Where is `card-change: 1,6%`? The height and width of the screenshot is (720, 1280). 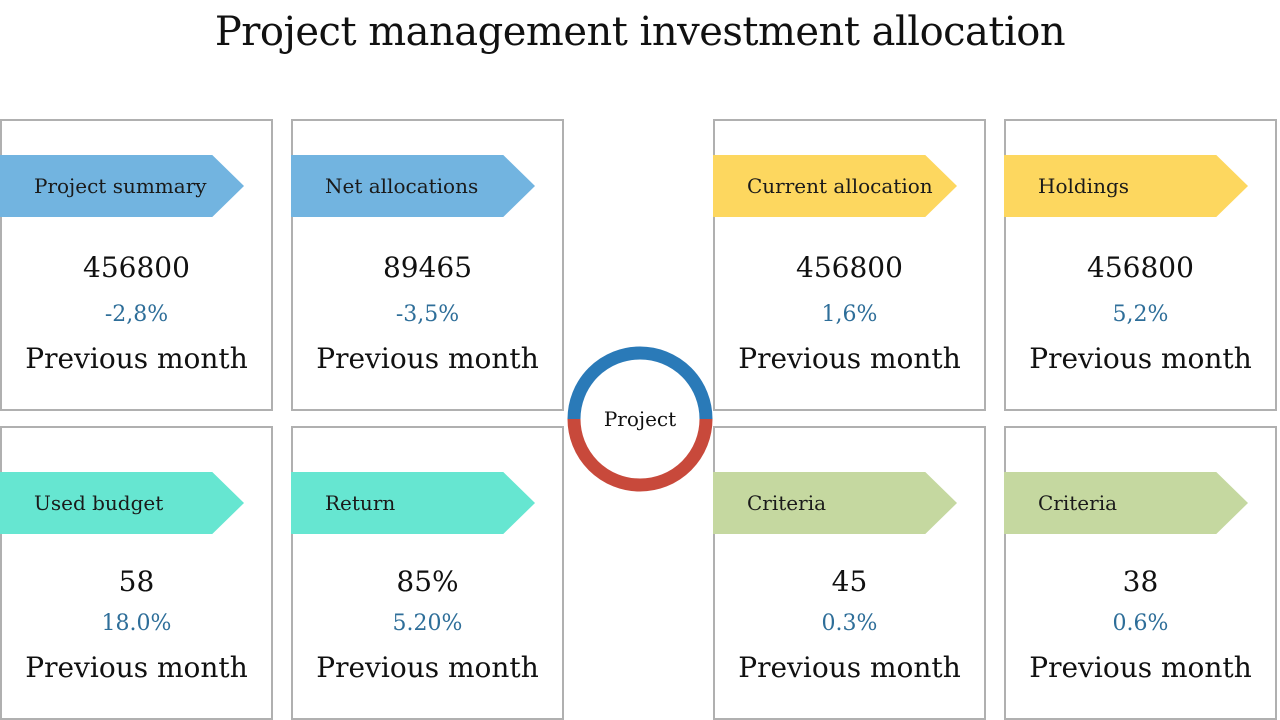
card-change: 1,6% is located at coordinates (849, 314).